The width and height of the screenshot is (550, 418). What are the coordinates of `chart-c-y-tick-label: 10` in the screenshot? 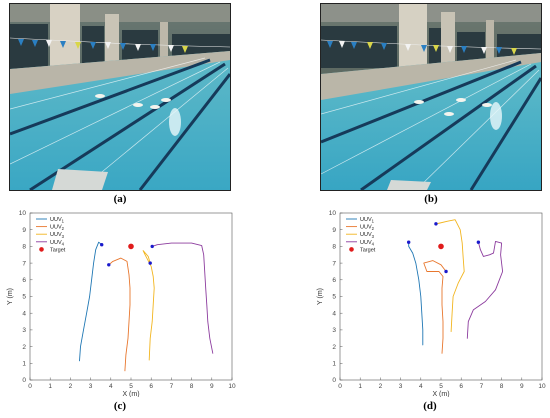 It's located at (23, 213).